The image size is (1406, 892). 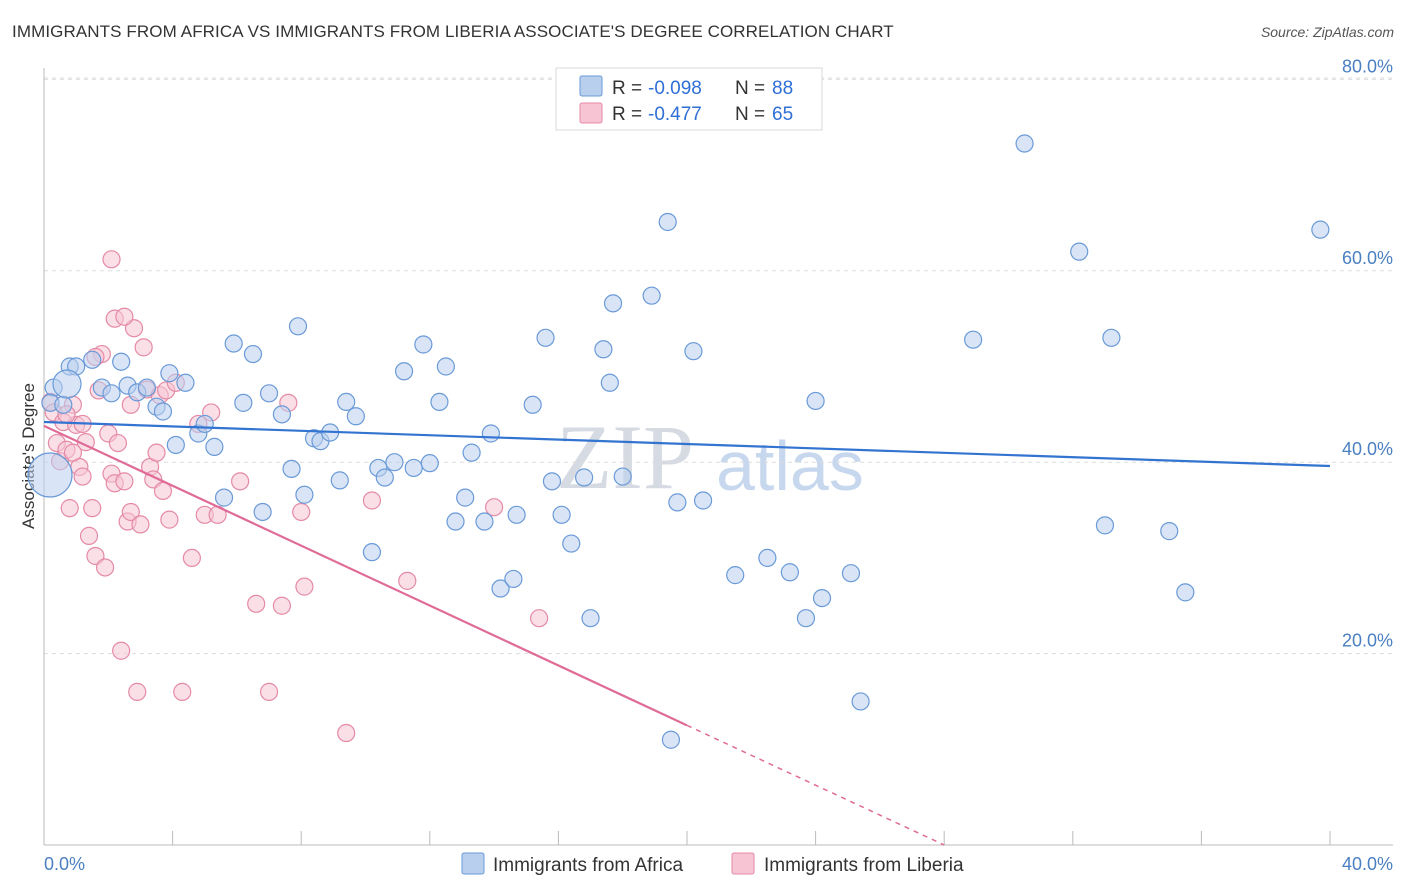 I want to click on watermark-zip: ZIP, so click(x=625, y=457).